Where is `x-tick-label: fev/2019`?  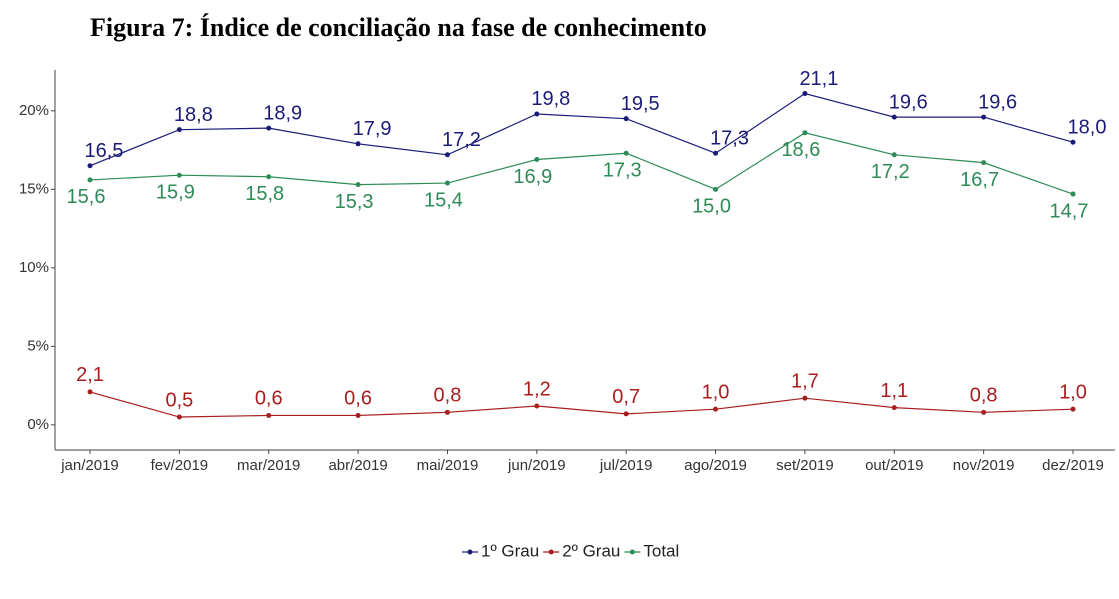 x-tick-label: fev/2019 is located at coordinates (180, 465).